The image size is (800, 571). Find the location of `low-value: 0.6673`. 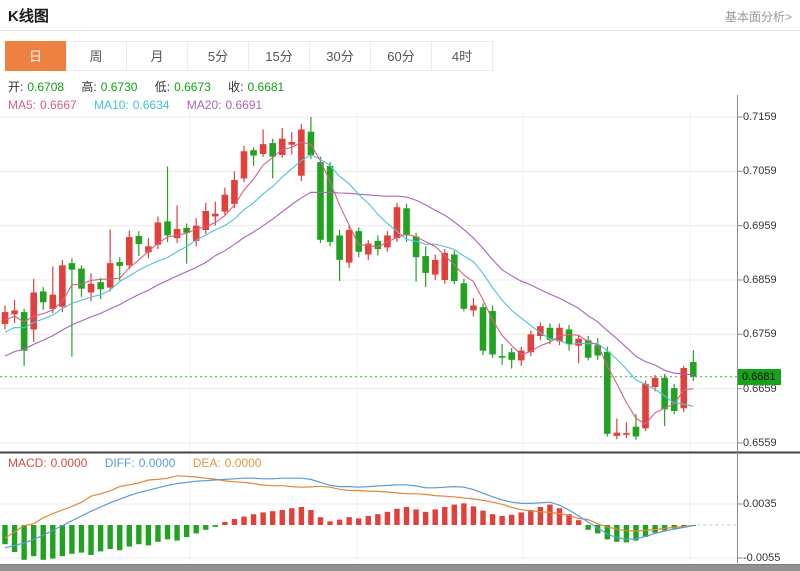

low-value: 0.6673 is located at coordinates (192, 87).